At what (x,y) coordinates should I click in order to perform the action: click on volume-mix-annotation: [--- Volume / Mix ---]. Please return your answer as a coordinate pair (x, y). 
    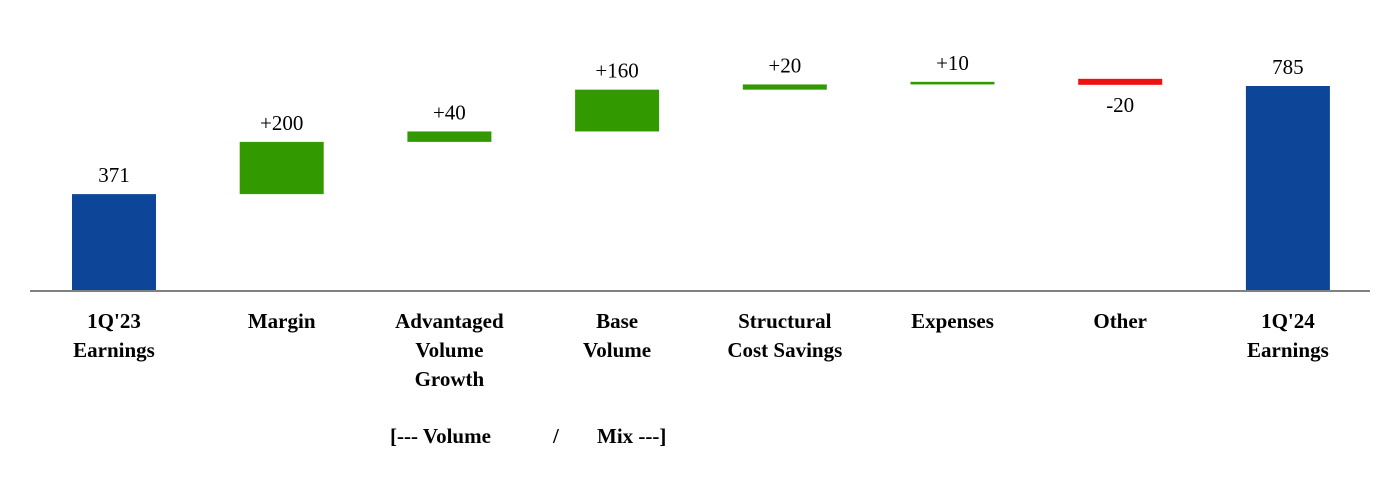
    Looking at the image, I should click on (528, 436).